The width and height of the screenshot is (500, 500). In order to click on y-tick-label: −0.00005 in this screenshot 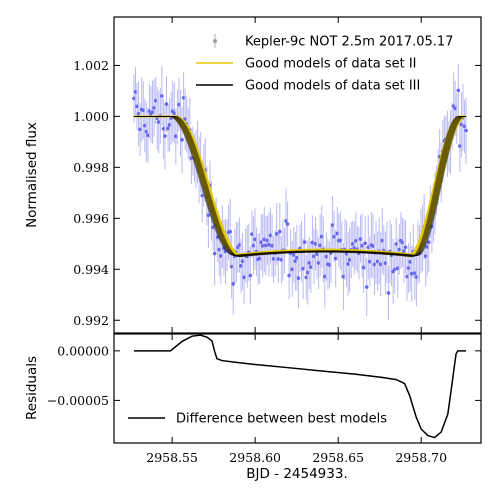, I will do `click(78, 400)`.